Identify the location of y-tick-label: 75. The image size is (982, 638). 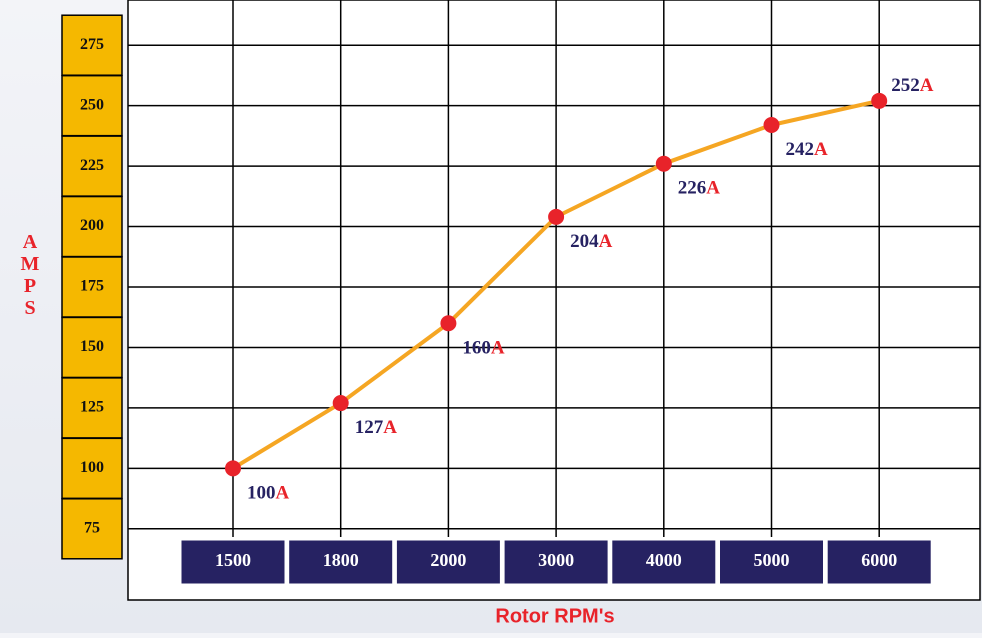
(92, 527).